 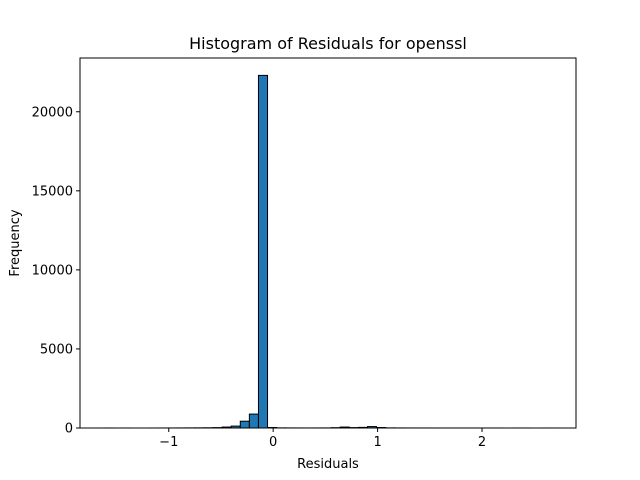 I want to click on x-tick-label: 1, so click(x=377, y=442).